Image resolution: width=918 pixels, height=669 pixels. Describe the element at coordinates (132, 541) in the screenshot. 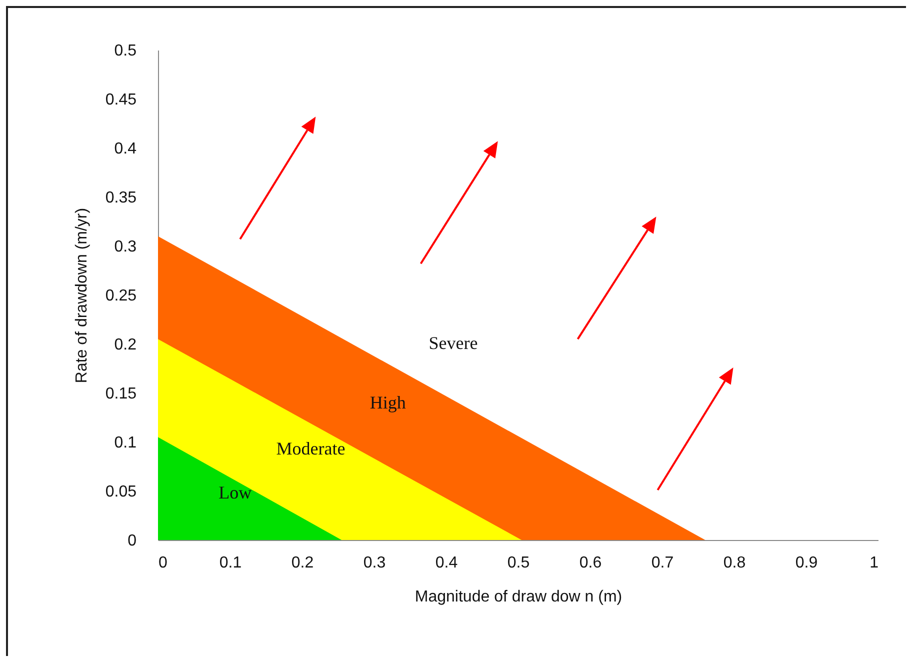

I see `y-tick-label: 0` at that location.